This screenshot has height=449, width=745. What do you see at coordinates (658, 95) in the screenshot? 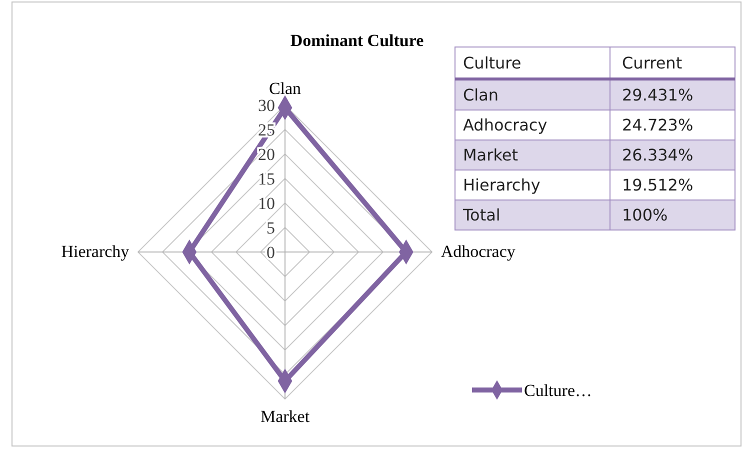
I see `text: 29.431%` at bounding box center [658, 95].